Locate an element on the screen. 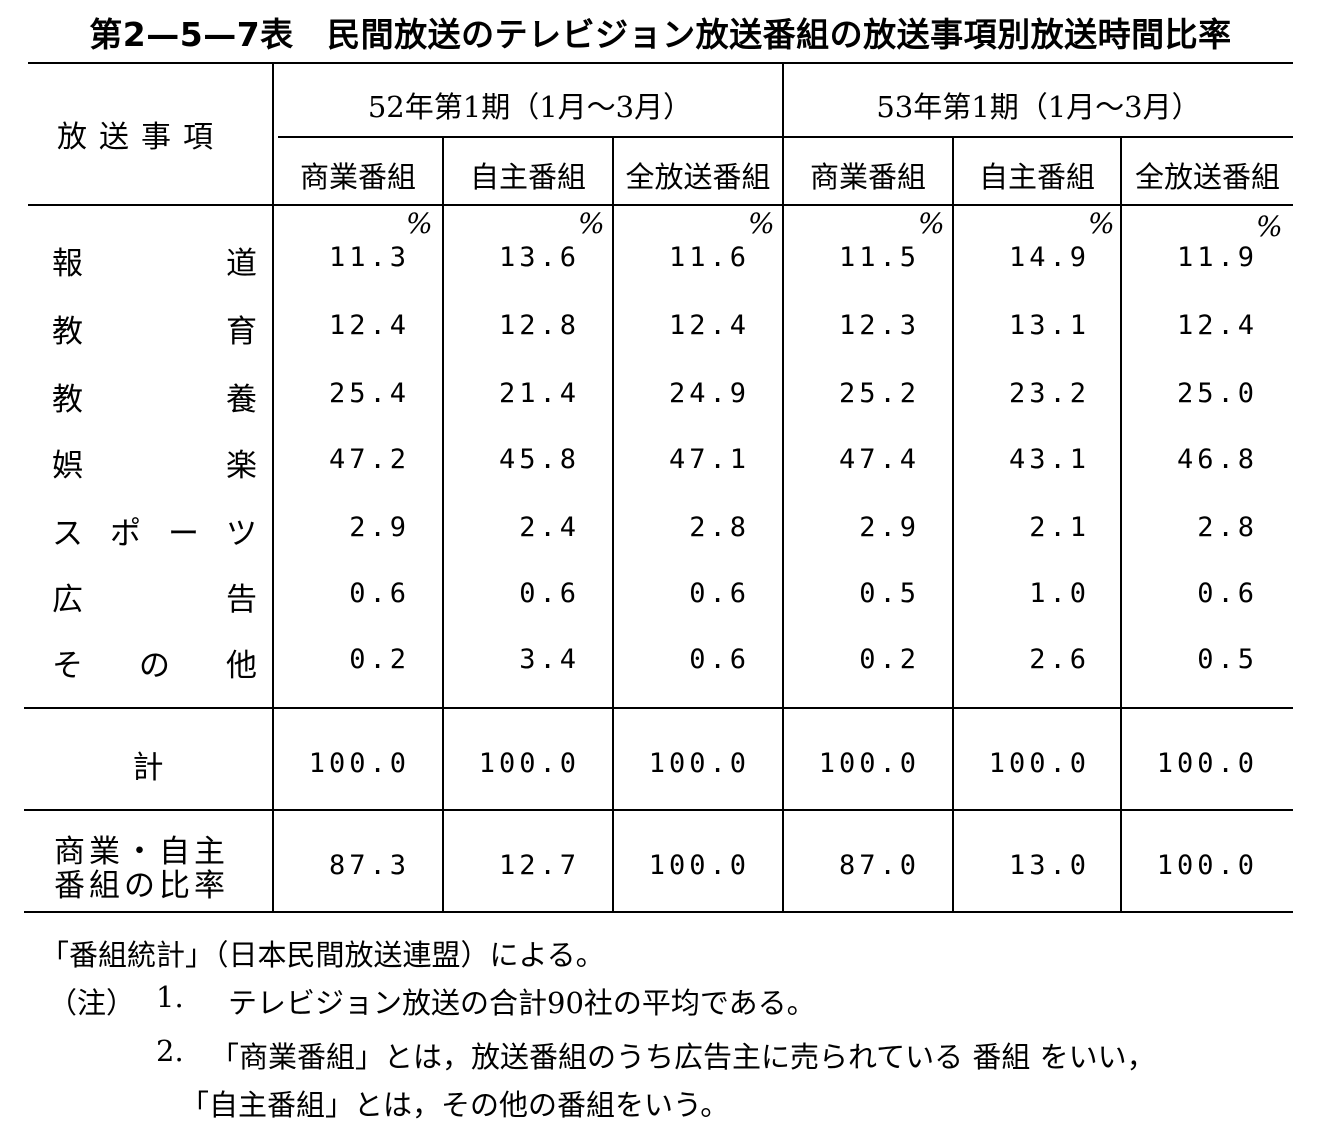 The image size is (1321, 1129). rule-top is located at coordinates (660, 63).